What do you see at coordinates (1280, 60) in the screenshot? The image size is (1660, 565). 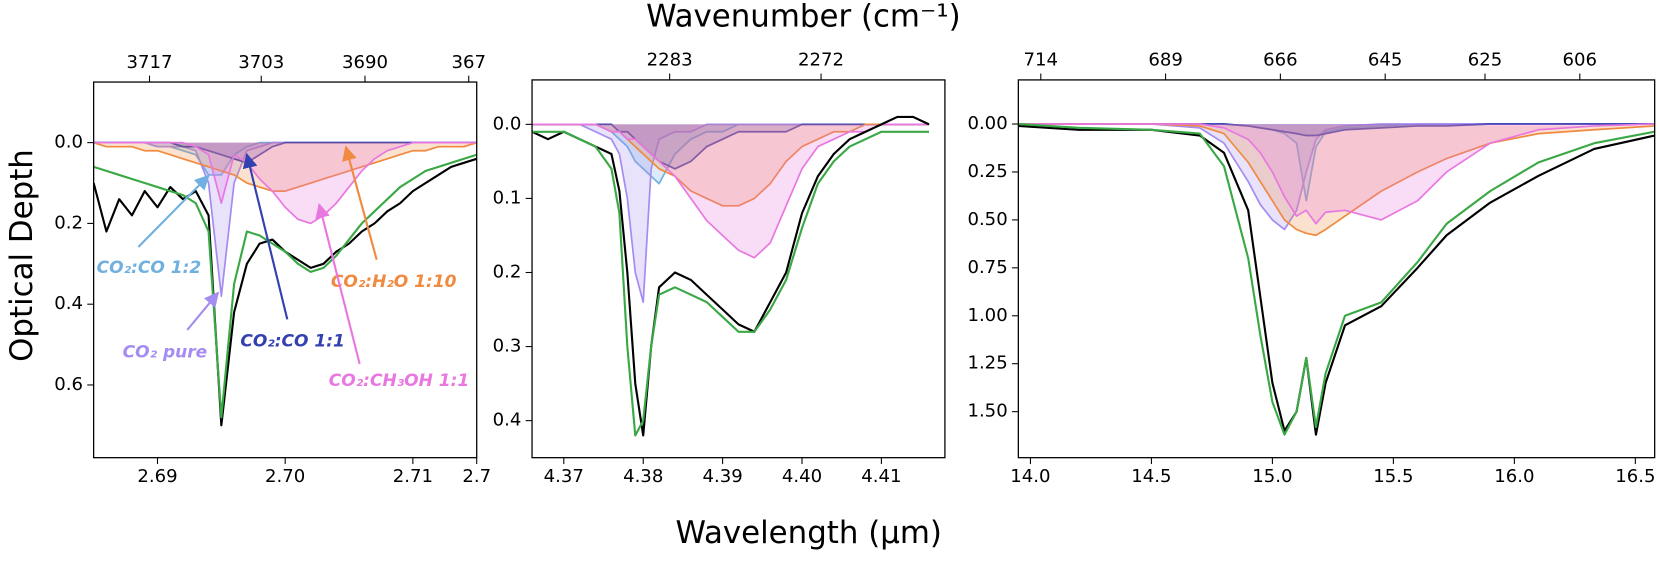 I see `top-tick-label: 666` at bounding box center [1280, 60].